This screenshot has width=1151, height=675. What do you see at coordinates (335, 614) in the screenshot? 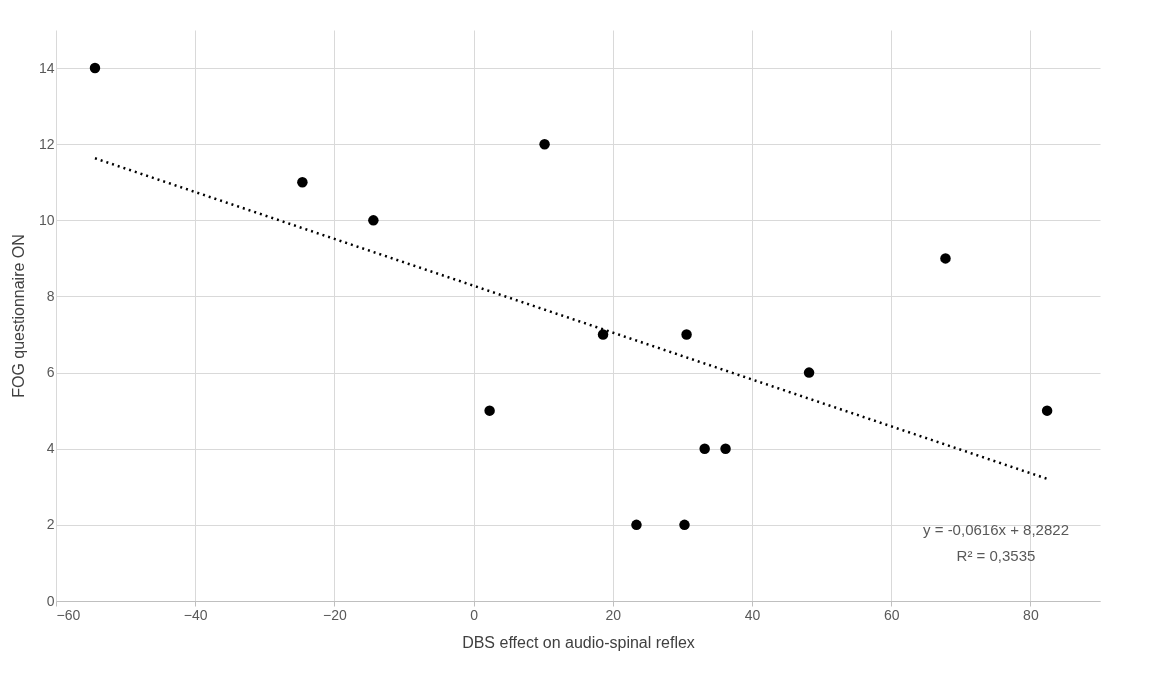
I see `x-tick-label: −20` at bounding box center [335, 614].